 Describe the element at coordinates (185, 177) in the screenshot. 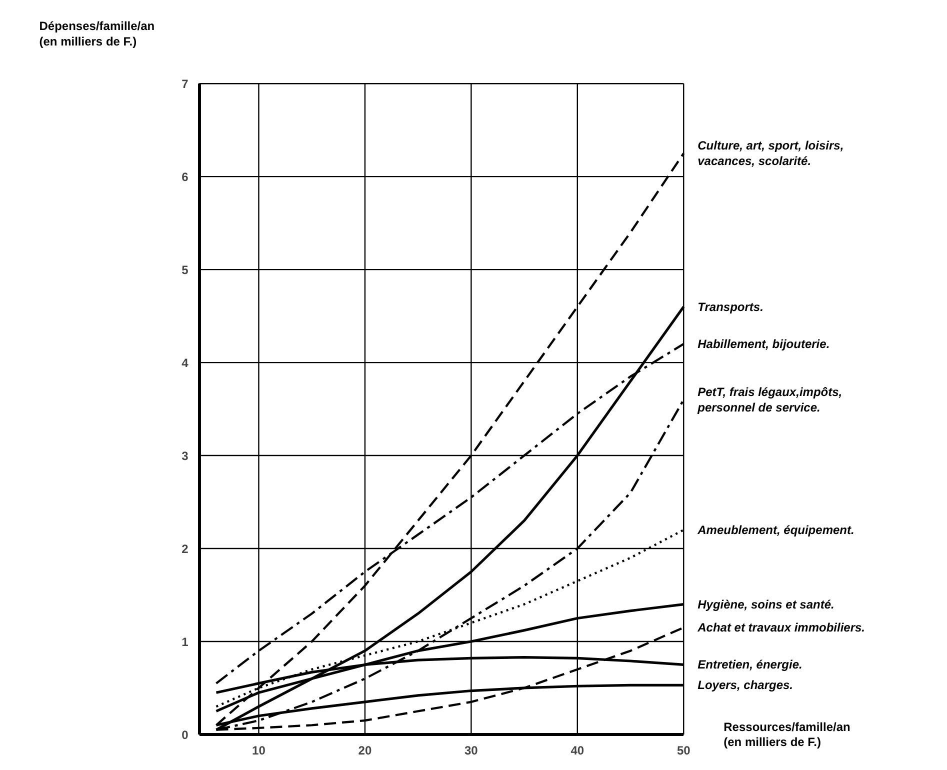

I see `y-tick-label: 6` at that location.